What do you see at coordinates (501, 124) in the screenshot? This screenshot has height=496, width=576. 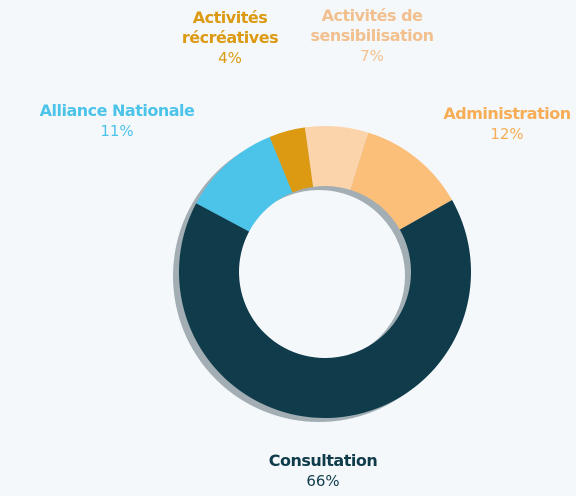 I see `slice-label: Administration 12%` at bounding box center [501, 124].